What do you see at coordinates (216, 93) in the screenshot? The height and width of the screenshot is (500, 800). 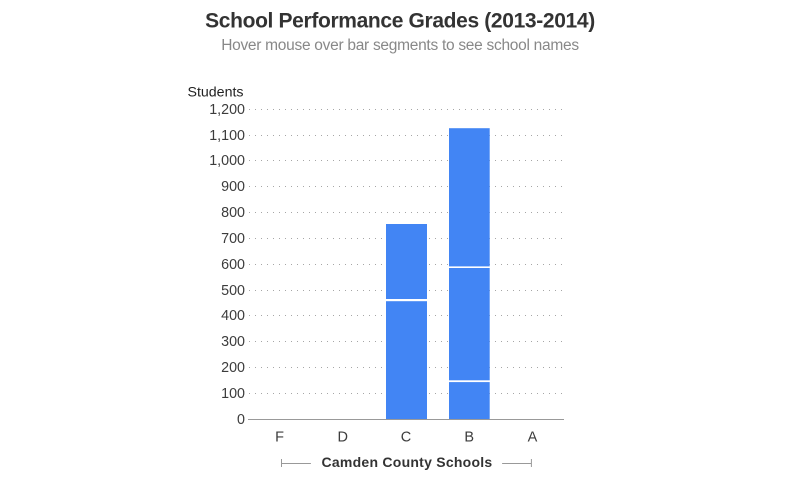 I see `svg-text: Students` at bounding box center [216, 93].